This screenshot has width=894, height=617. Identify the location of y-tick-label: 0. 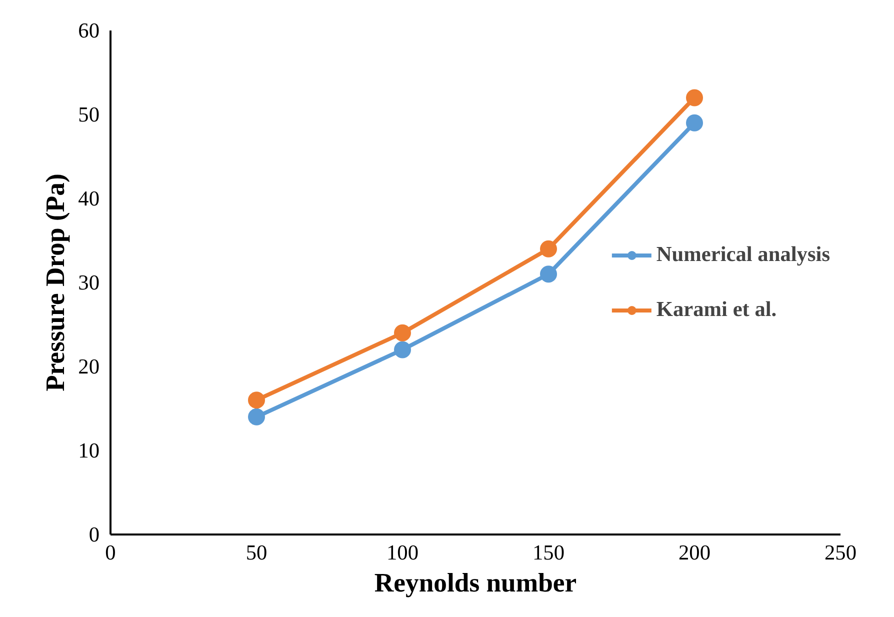
(94, 534).